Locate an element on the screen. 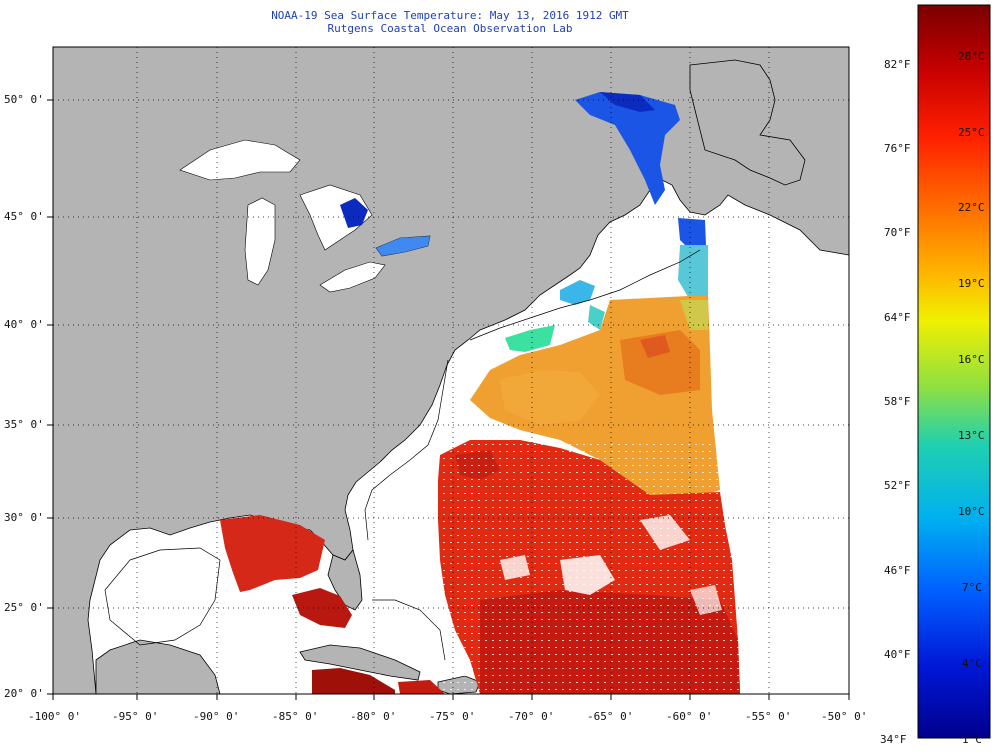 This screenshot has width=1000, height=754. lat-label: 40° 0' is located at coordinates (24, 324).